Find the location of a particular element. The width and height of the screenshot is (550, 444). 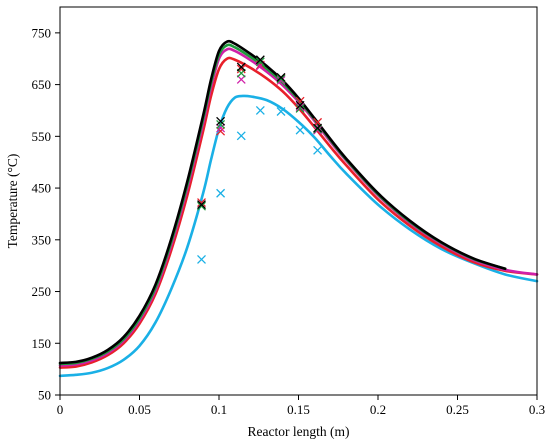

y-tick-label: 550 is located at coordinates (42, 136).